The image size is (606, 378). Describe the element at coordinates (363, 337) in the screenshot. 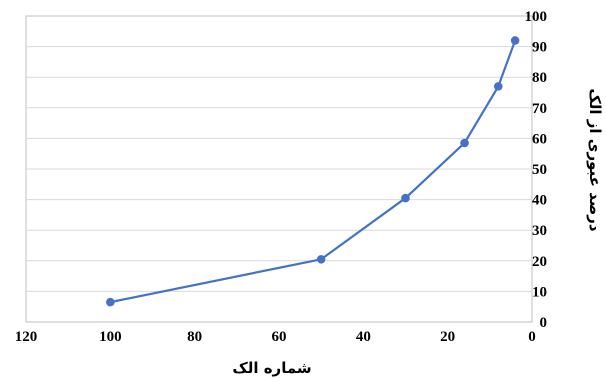

I see `x-tick-label: 40` at that location.